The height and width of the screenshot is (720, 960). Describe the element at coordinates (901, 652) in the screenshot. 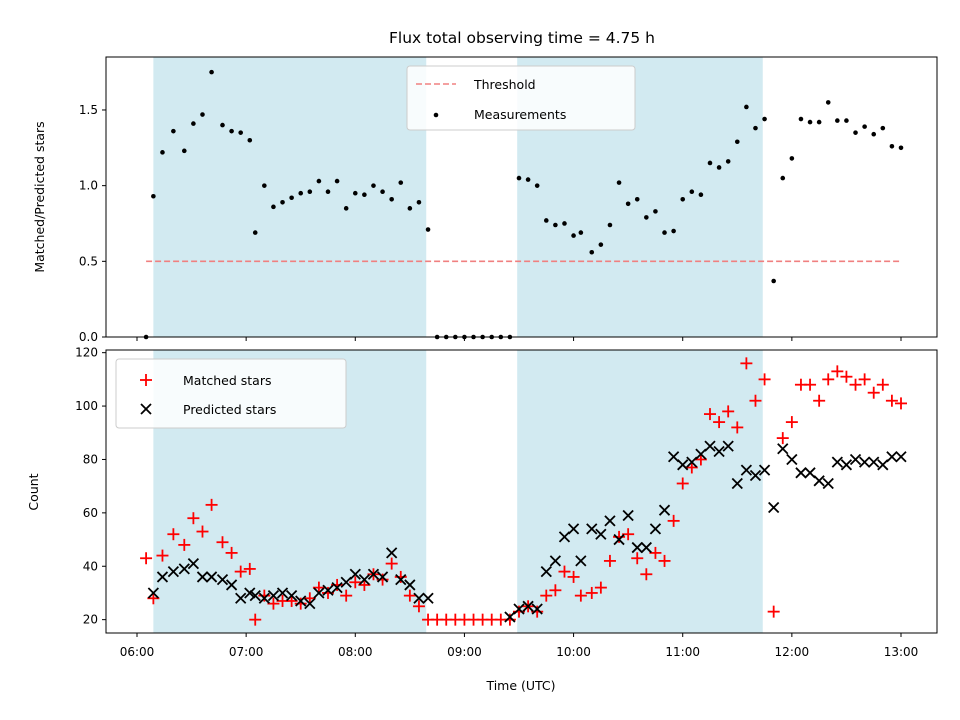

I see `x-tick-label-1300: 13:00` at that location.